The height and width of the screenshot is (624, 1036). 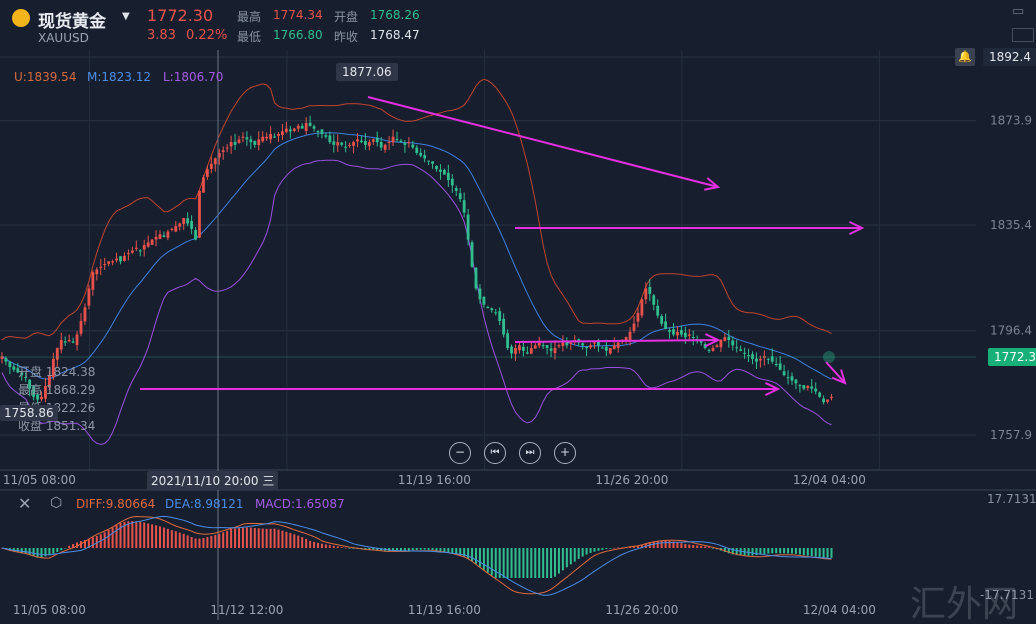 What do you see at coordinates (25, 503) in the screenshot?
I see `close-icon: ✕` at bounding box center [25, 503].